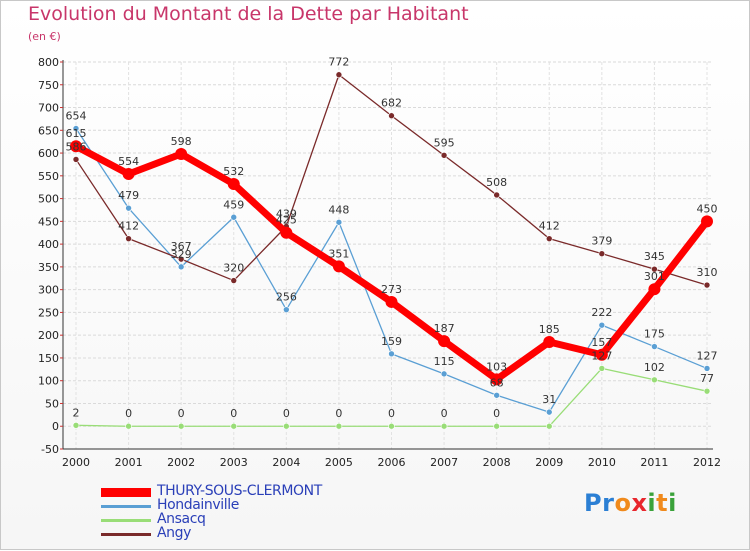 This screenshot has height=551, width=750. I want to click on data-label: 115, so click(444, 361).